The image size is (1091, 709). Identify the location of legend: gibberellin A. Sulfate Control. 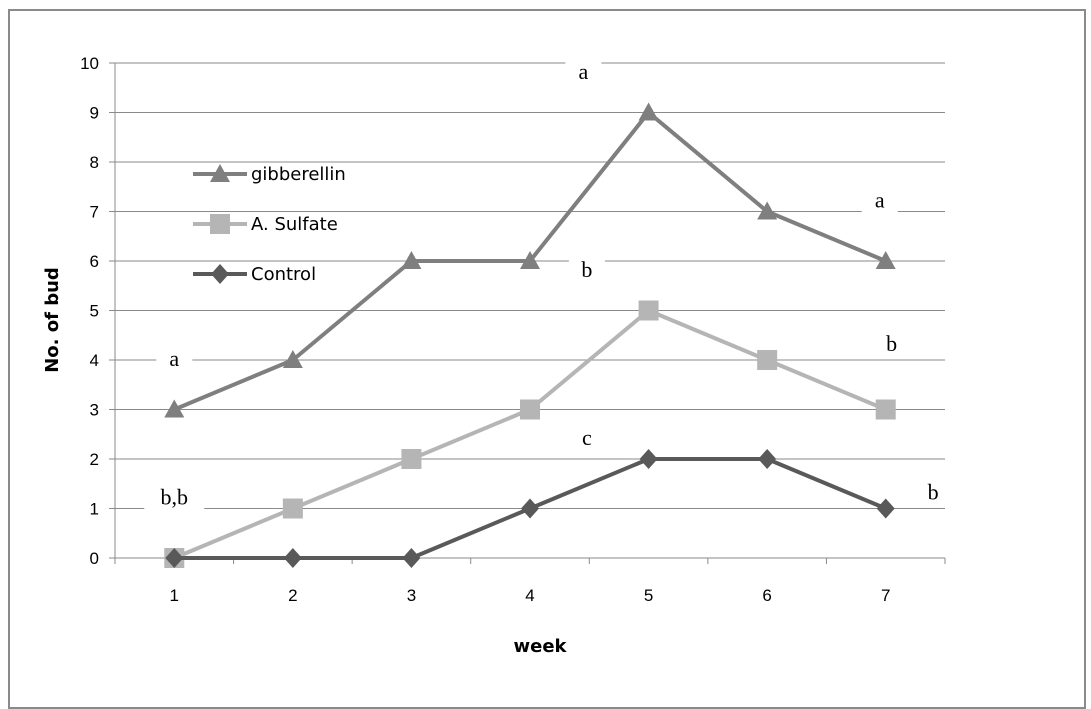
(269, 224).